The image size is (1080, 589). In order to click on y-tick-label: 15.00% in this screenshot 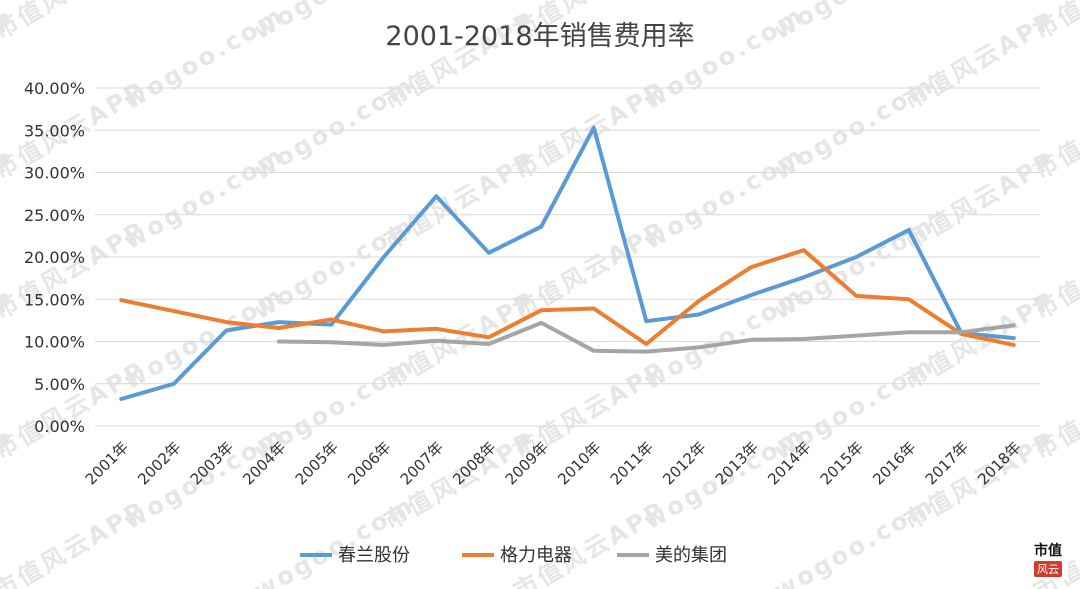, I will do `click(54, 299)`.